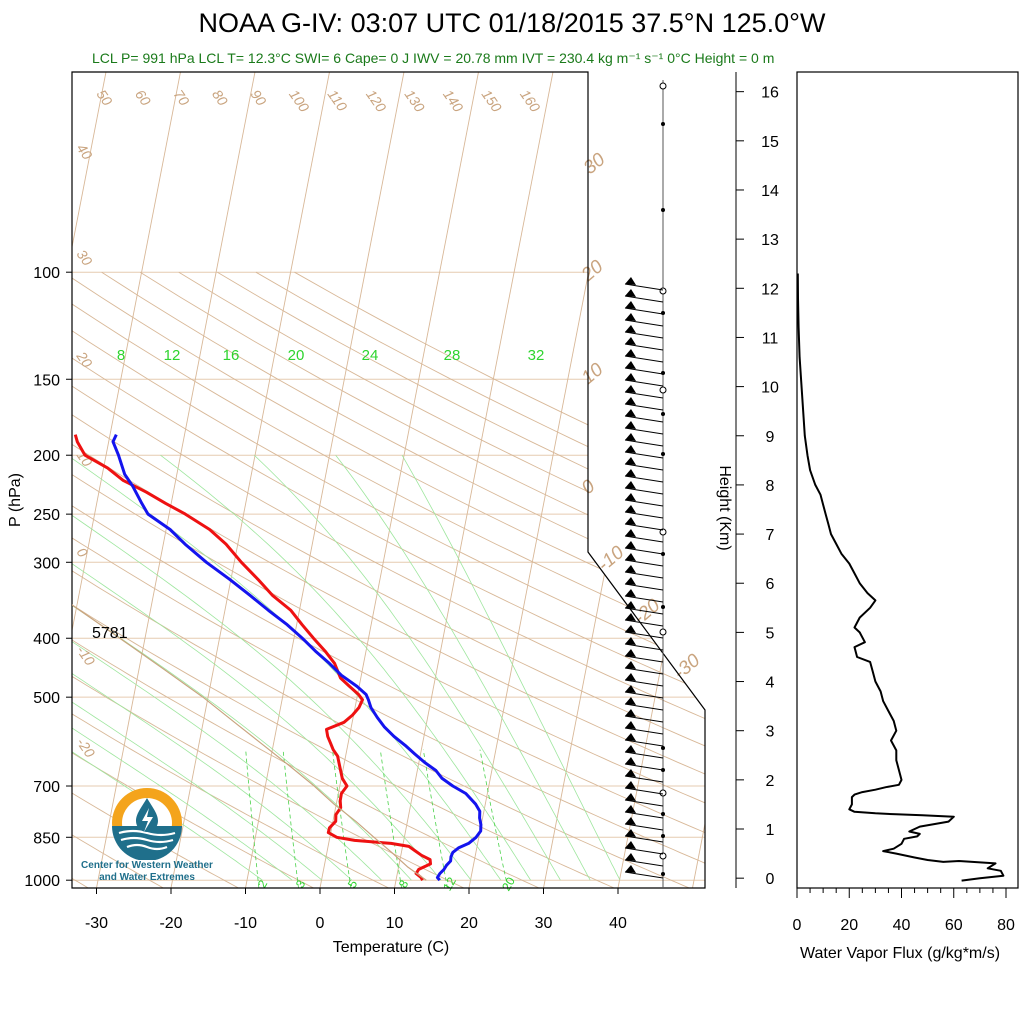  I want to click on isotherm-label: 90, so click(259, 98).